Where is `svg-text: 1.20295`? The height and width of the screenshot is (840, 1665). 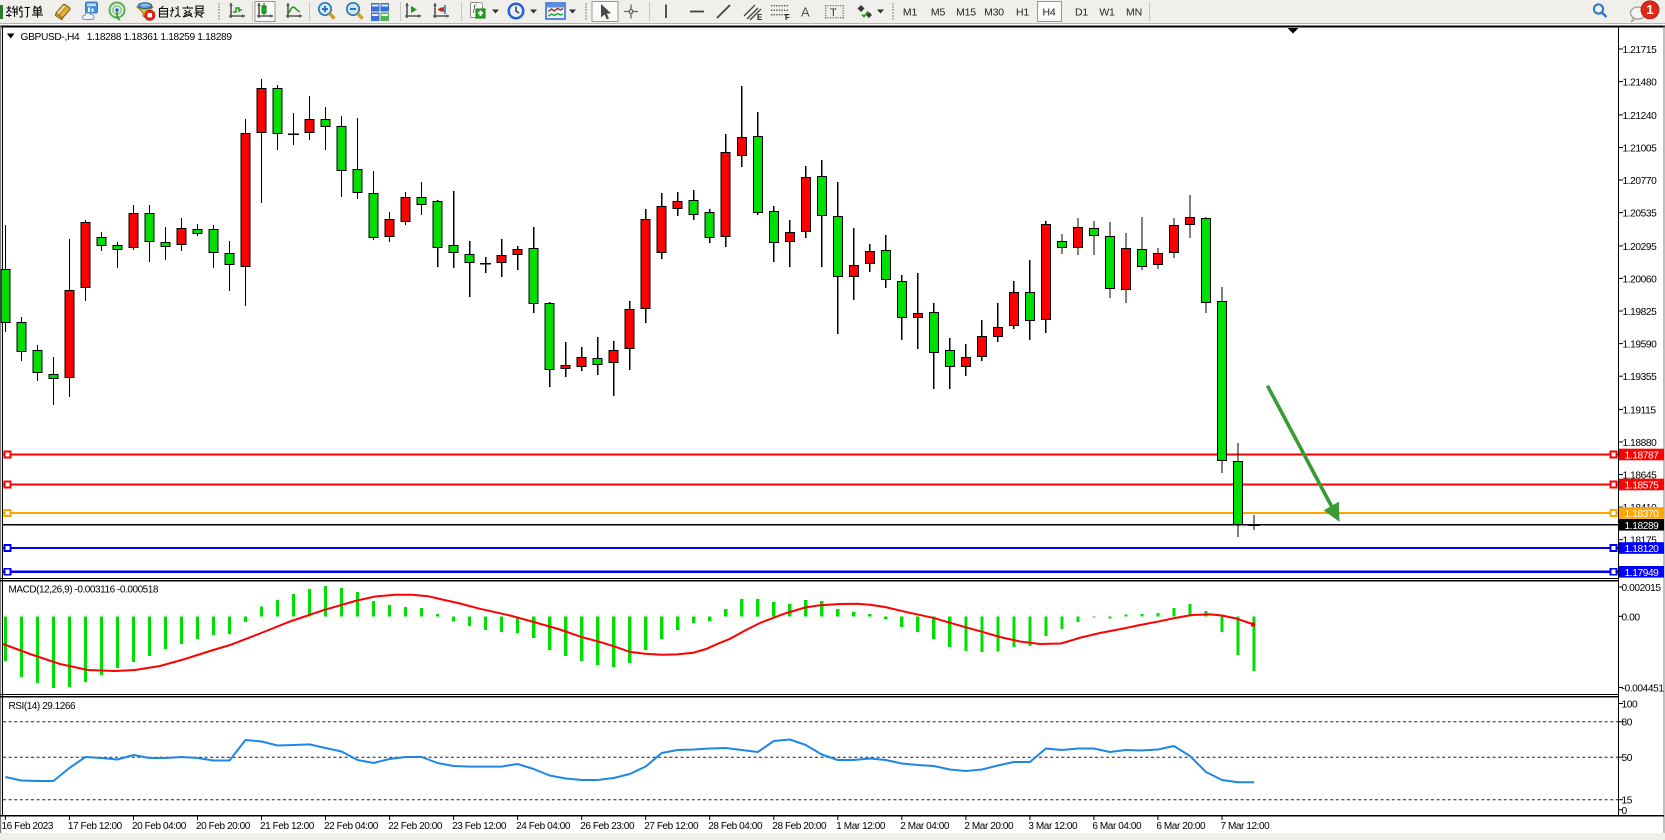 svg-text: 1.20295 is located at coordinates (1640, 247).